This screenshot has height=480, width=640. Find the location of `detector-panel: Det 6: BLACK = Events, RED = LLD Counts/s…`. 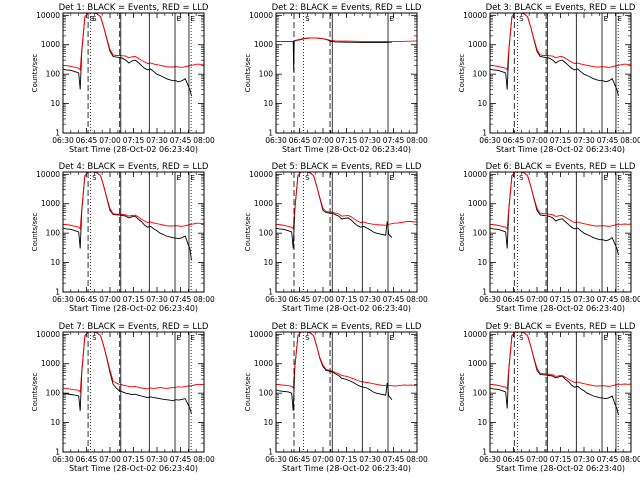

detector-panel: Det 6: BLACK = Events, RED = LLD Counts/s… is located at coordinates (549, 237).